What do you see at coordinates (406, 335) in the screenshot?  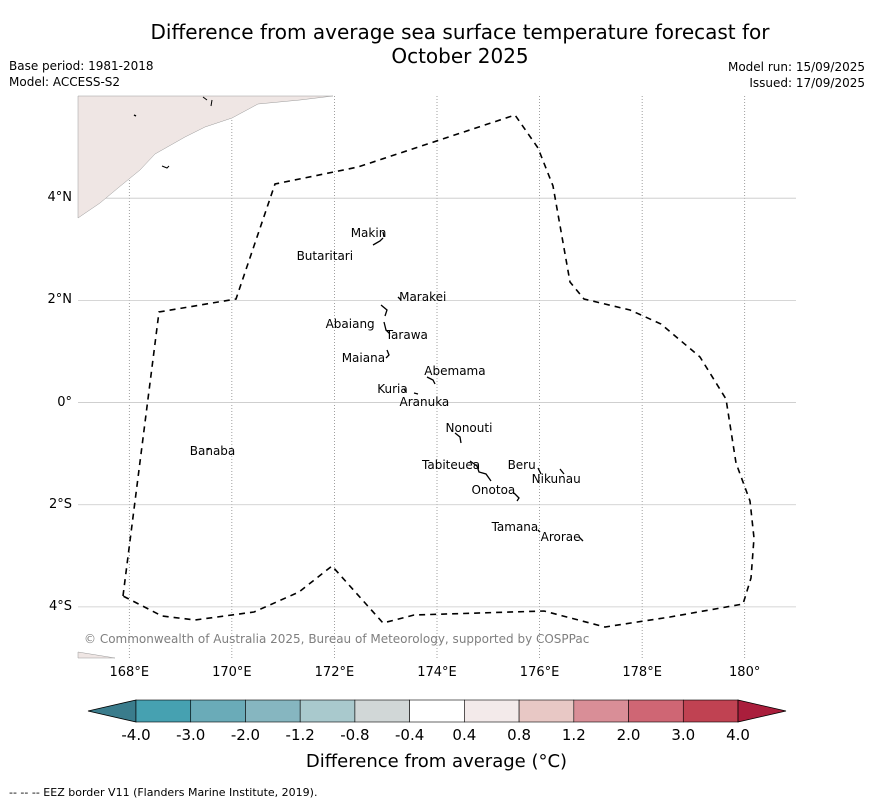 I see `island-label-tarawa: Tarawa` at bounding box center [406, 335].